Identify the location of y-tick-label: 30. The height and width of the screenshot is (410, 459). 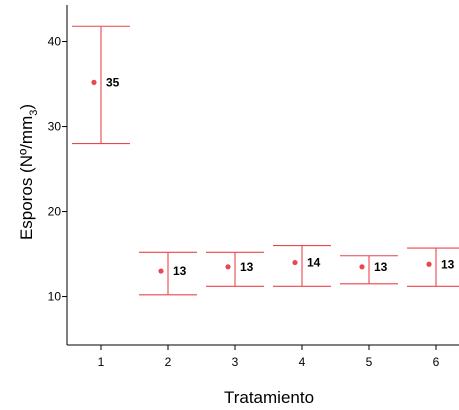
(55, 127).